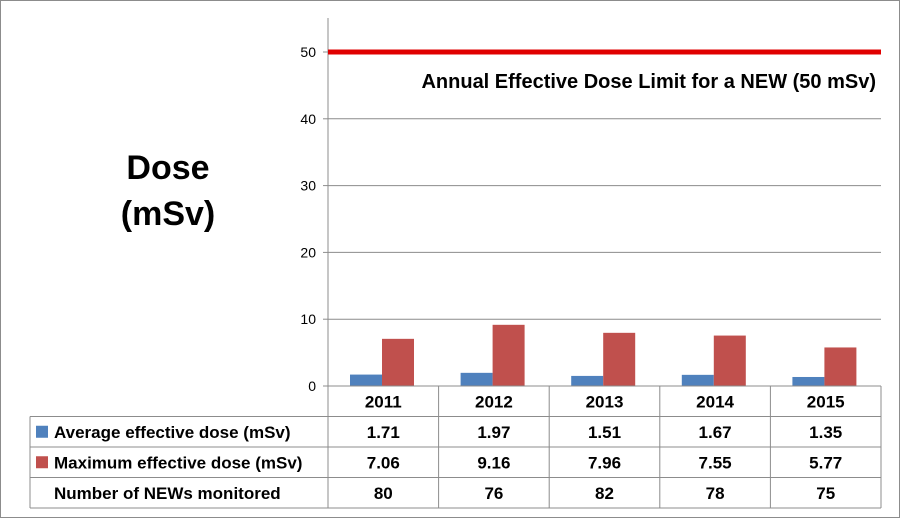 The height and width of the screenshot is (520, 902). Describe the element at coordinates (308, 319) in the screenshot. I see `y-tick-label: 10` at that location.